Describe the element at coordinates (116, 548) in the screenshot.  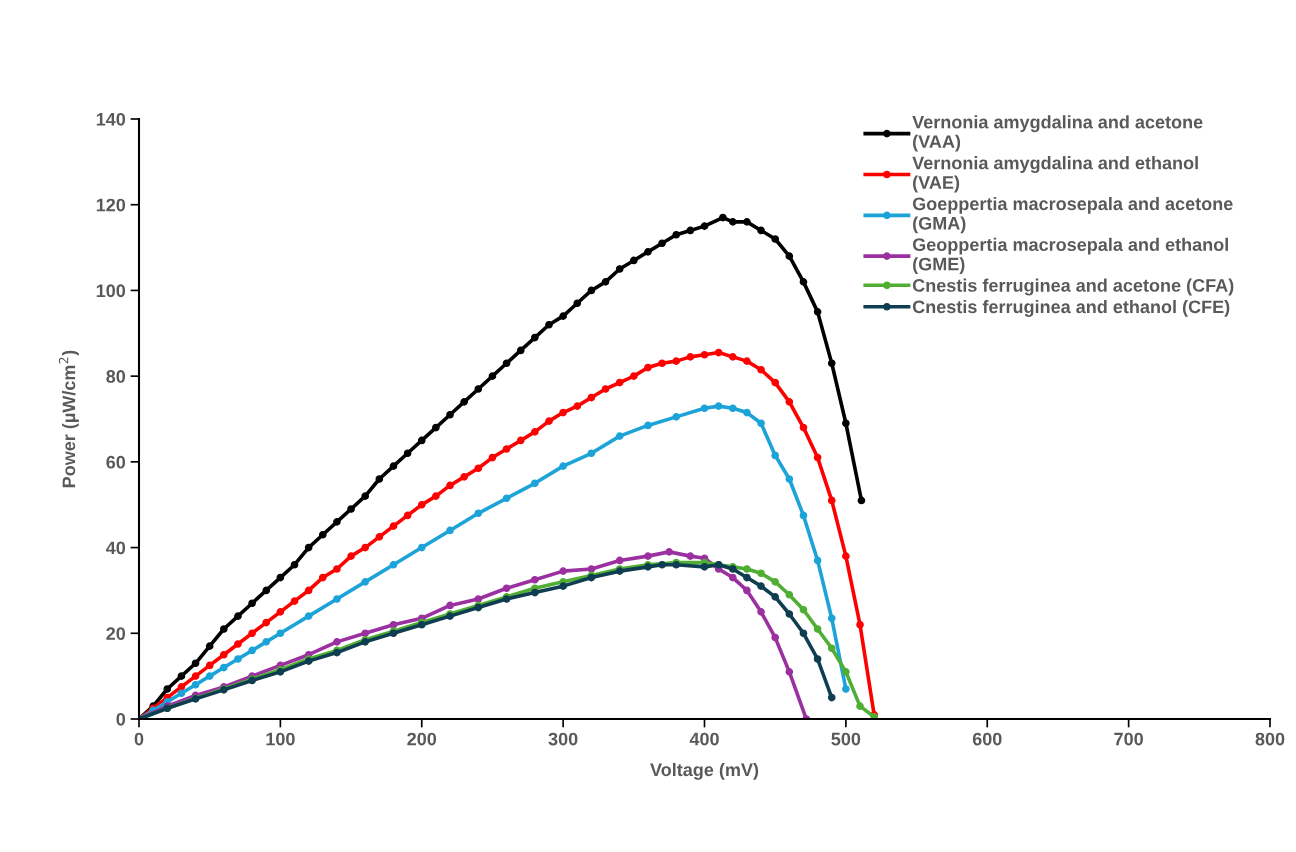
I see `y-tick-label: 40` at that location.